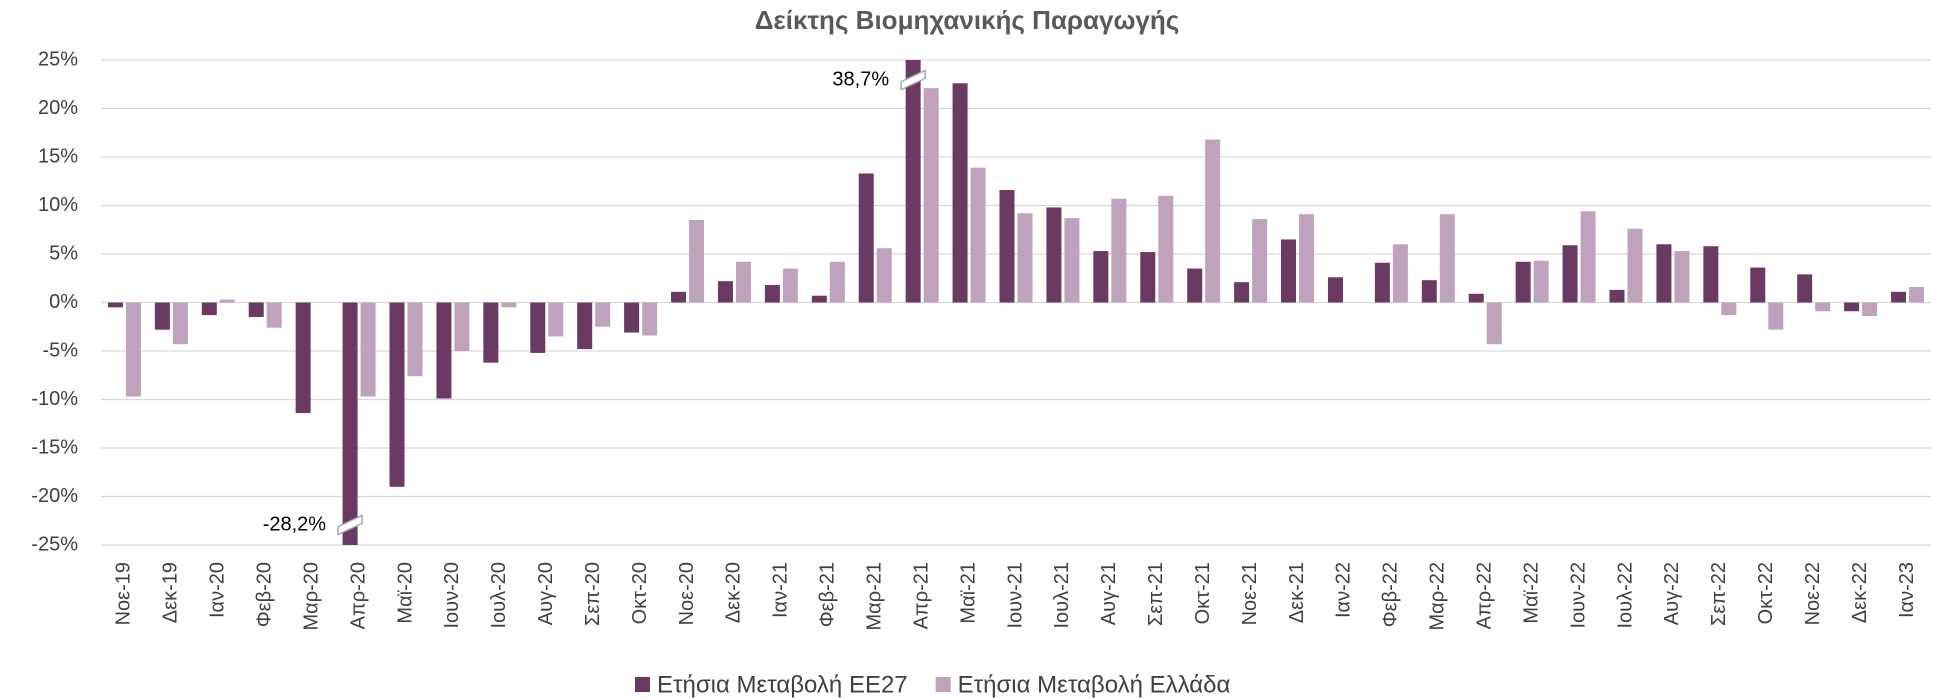 Image resolution: width=1934 pixels, height=699 pixels. Describe the element at coordinates (1344, 590) in the screenshot. I see `x-tick-label: Ιαν-22` at that location.